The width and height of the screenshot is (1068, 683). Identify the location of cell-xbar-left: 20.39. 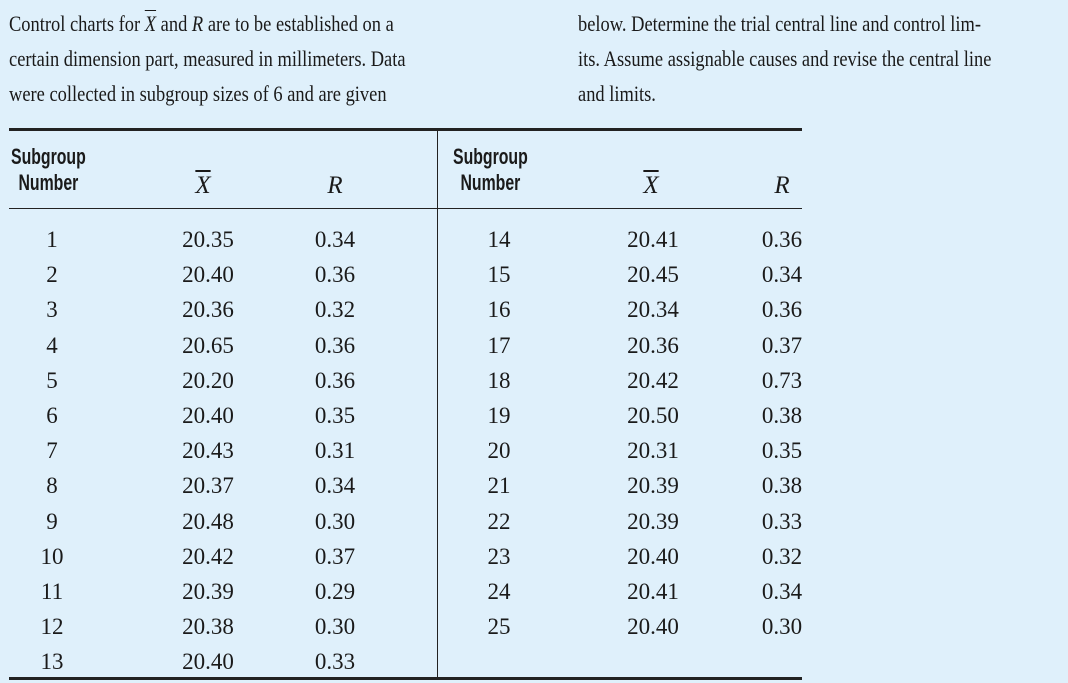
(208, 591).